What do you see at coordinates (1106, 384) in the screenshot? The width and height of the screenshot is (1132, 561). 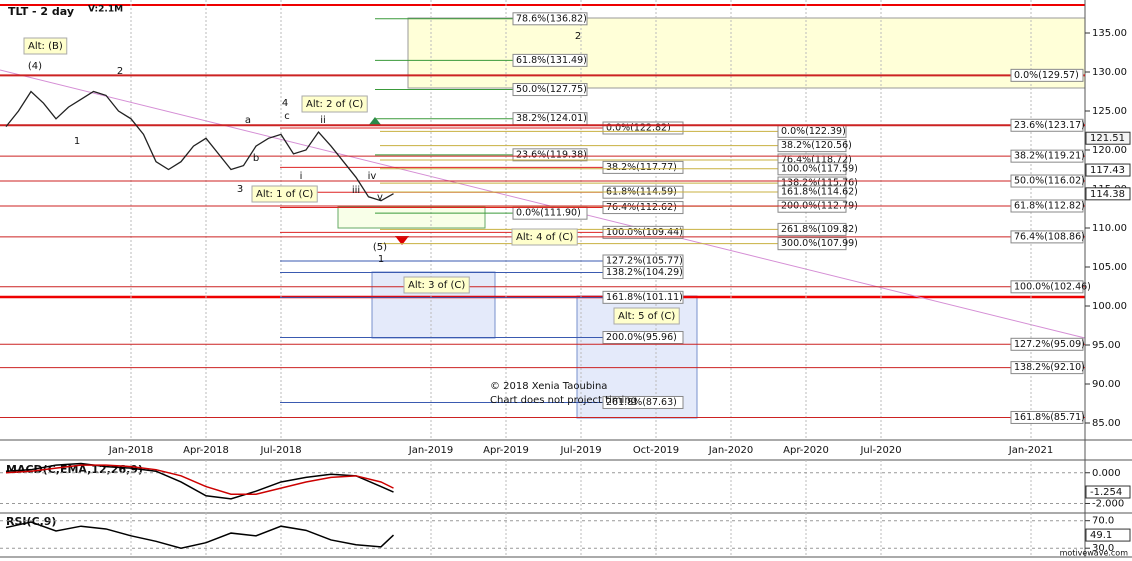 I see `y-tick-label: 90.00` at bounding box center [1106, 384].